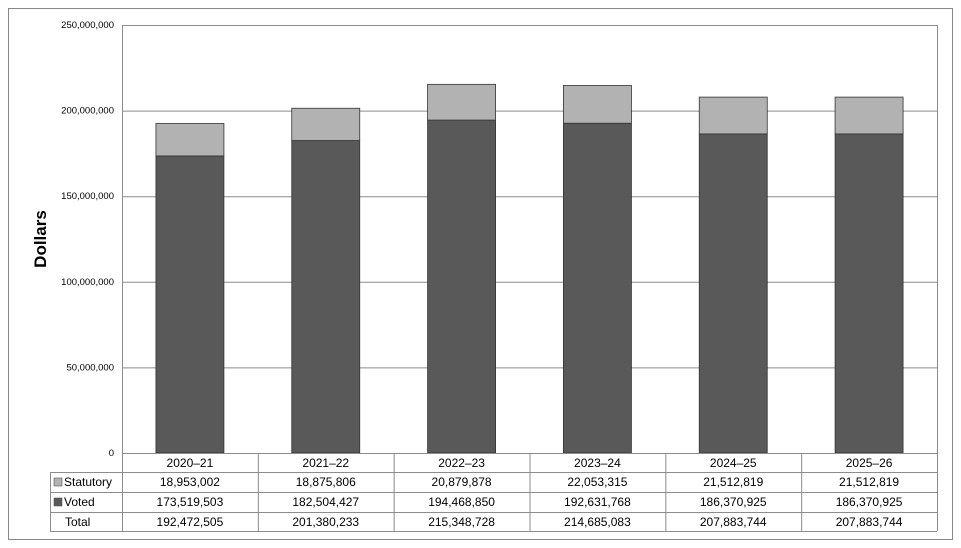  Describe the element at coordinates (87, 196) in the screenshot. I see `y-tick-label: 150,000,000` at that location.